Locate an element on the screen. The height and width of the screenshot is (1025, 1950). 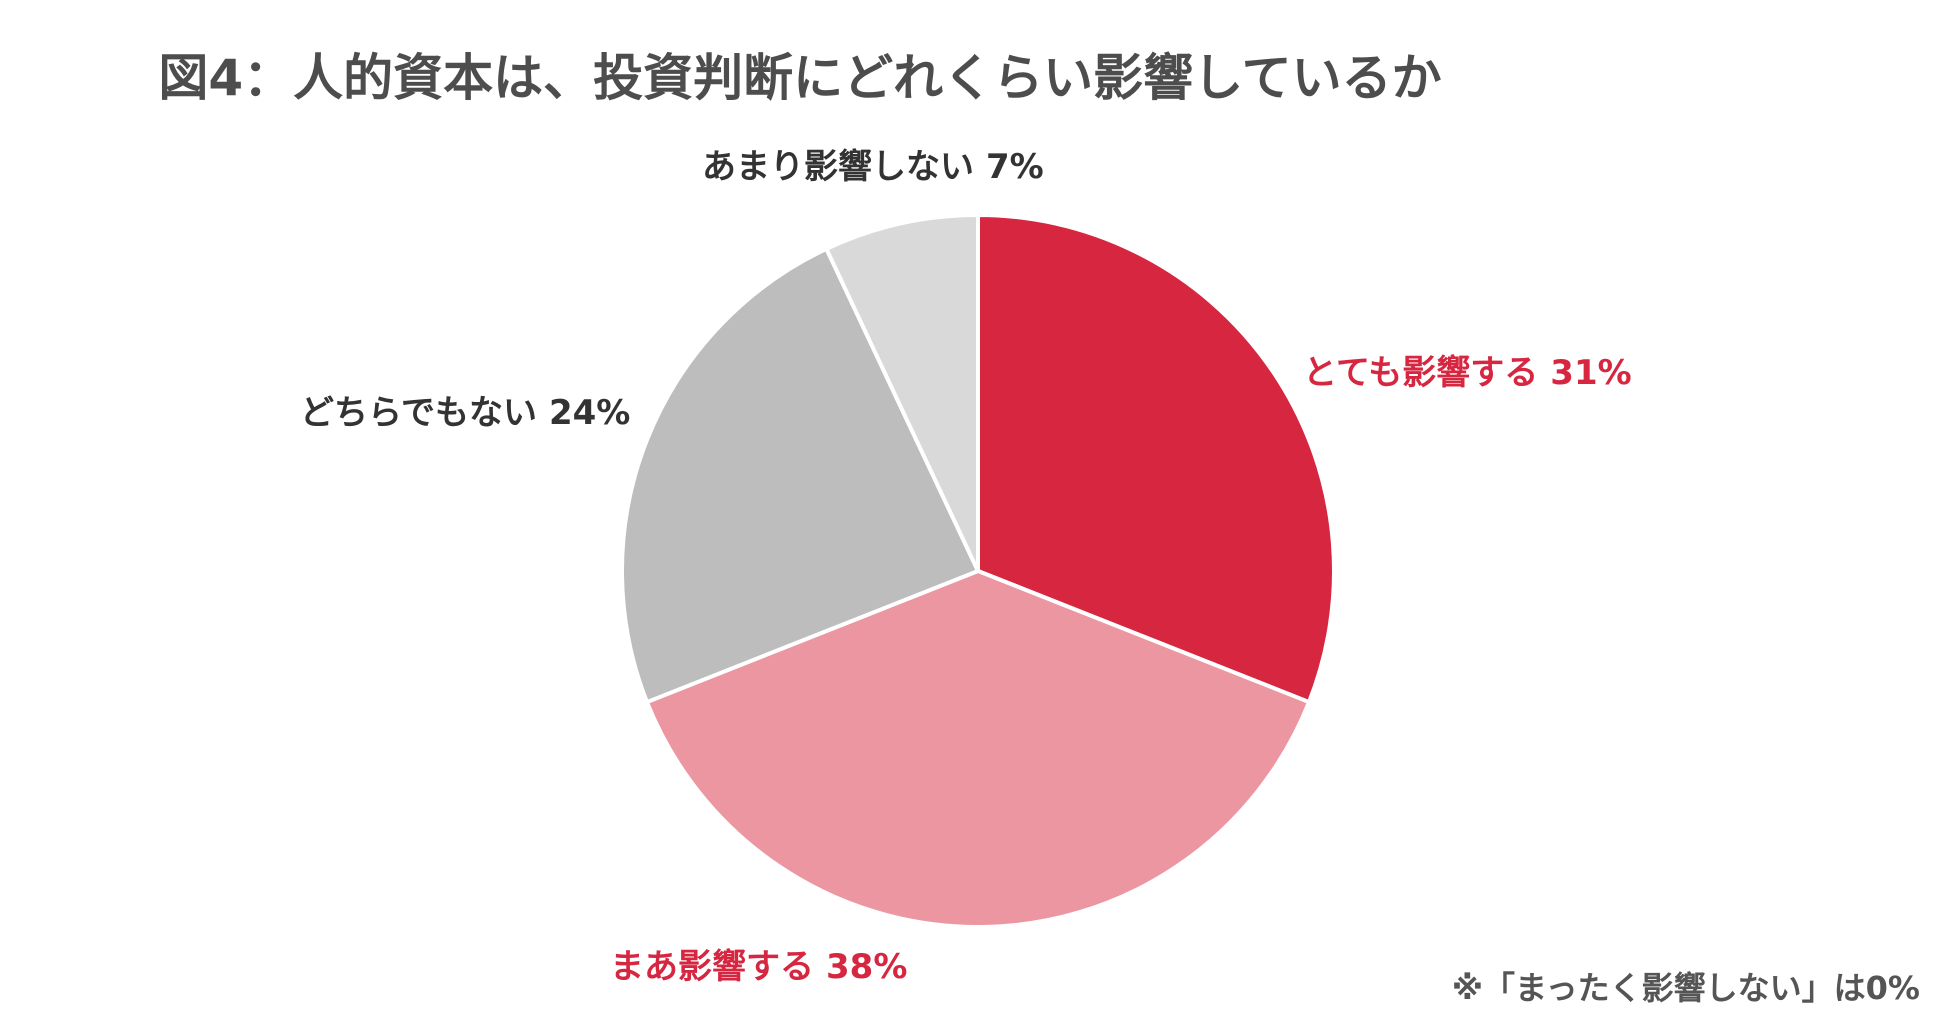
pie-slice-somewhat is located at coordinates (978, 749).